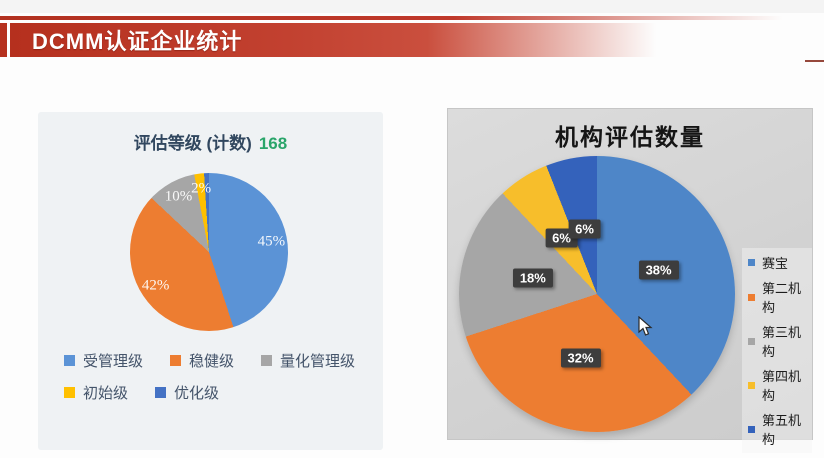  What do you see at coordinates (645, 326) in the screenshot?
I see `mouse-cursor-icon` at bounding box center [645, 326].